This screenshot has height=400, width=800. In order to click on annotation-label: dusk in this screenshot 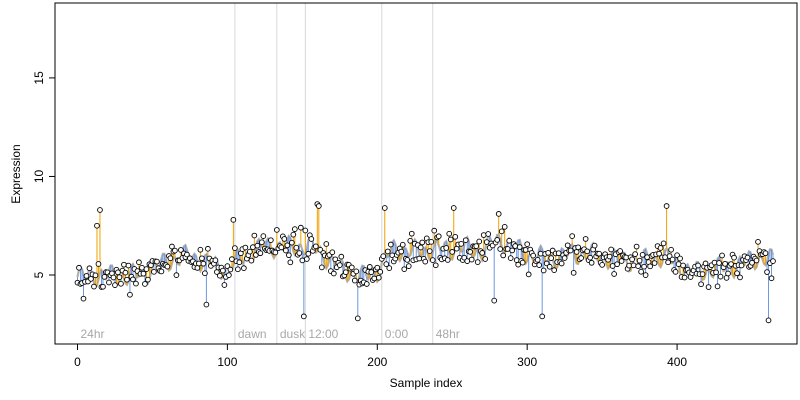, I will do `click(293, 334)`.